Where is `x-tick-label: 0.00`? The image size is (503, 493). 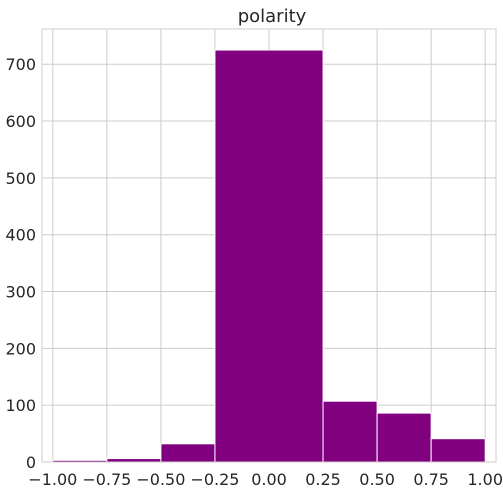
x-tick-label: 0.00 is located at coordinates (269, 479).